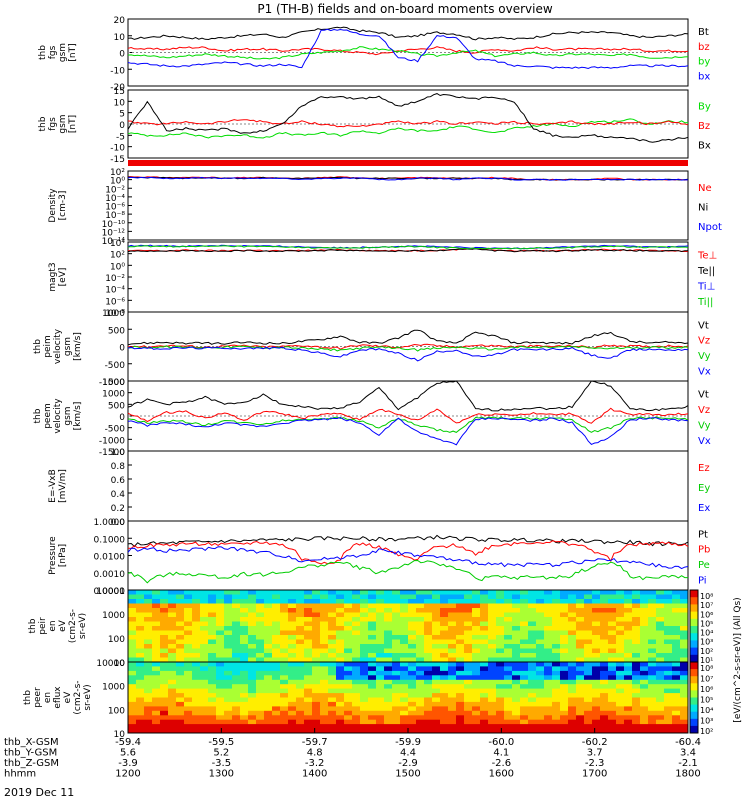 The width and height of the screenshot is (750, 800). I want to click on y-tick-label: 10⁻², so click(115, 279).